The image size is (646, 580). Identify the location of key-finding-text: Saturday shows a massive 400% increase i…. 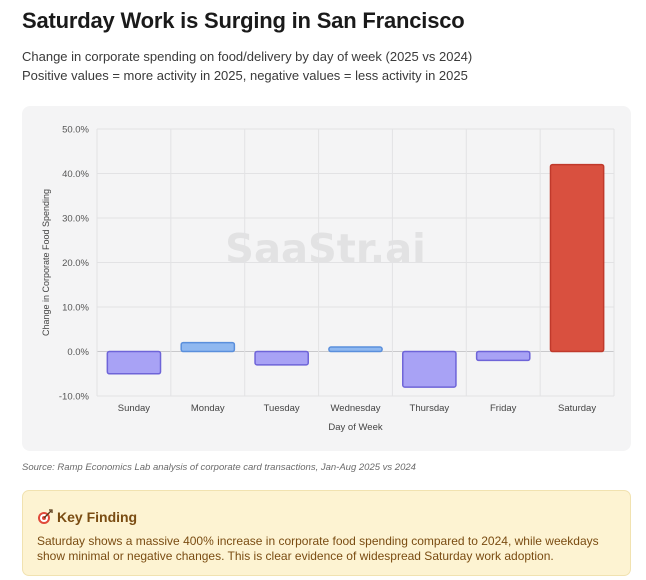
(318, 548).